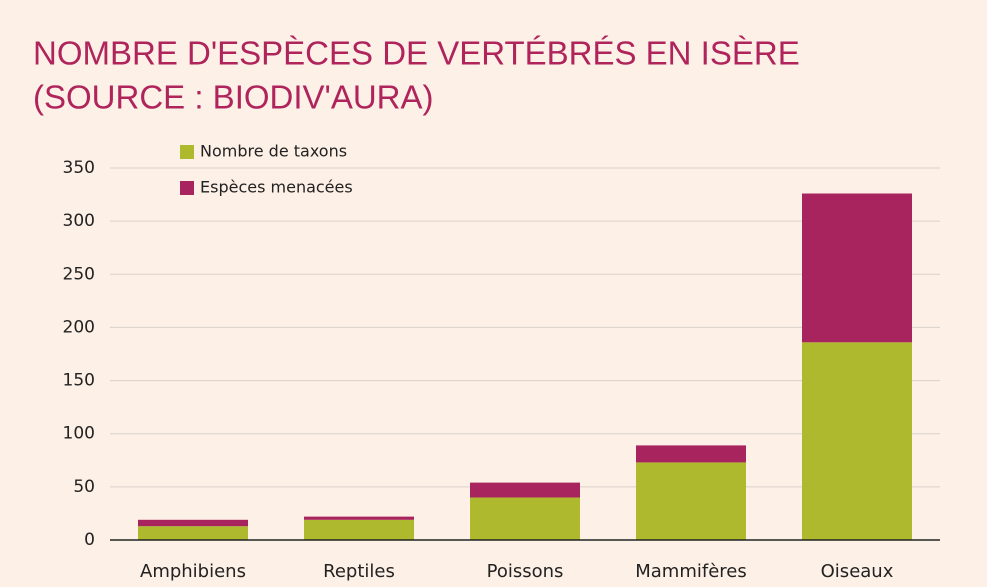 This screenshot has height=587, width=987. Describe the element at coordinates (79, 274) in the screenshot. I see `y-tick-label: 250` at that location.